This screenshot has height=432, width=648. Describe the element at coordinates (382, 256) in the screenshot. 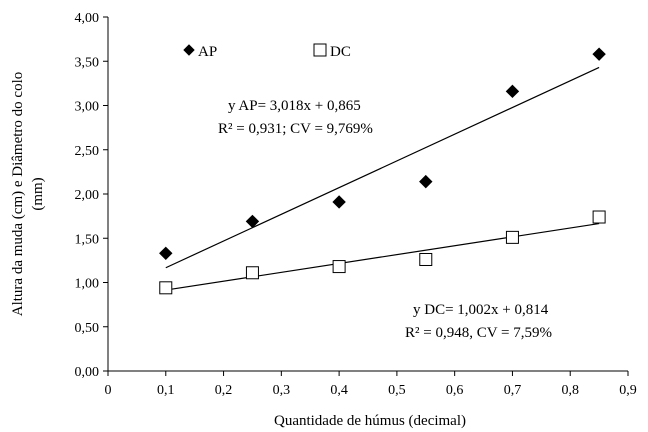

I see `trendline-dc` at that location.